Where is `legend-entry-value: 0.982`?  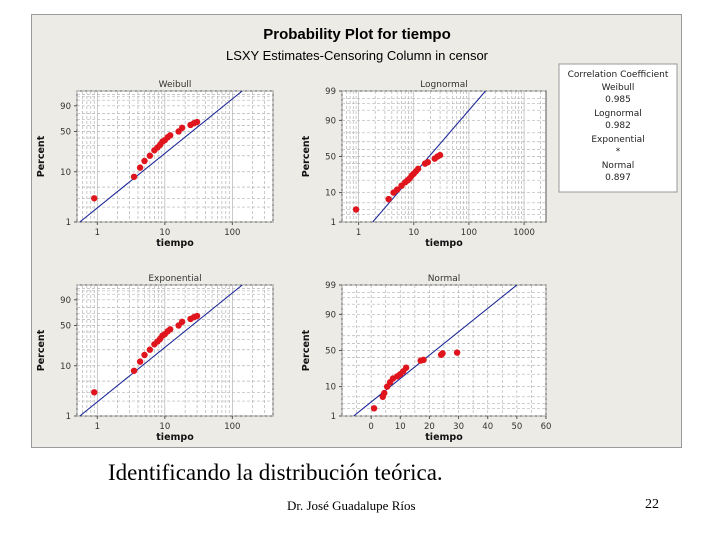
legend-entry-value: 0.982 is located at coordinates (618, 126).